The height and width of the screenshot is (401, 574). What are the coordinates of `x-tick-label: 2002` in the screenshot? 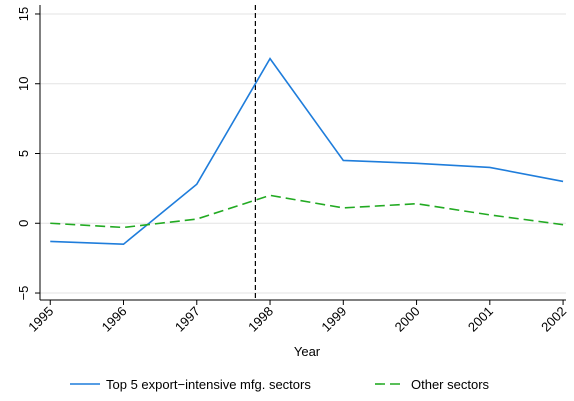 It's located at (553, 319).